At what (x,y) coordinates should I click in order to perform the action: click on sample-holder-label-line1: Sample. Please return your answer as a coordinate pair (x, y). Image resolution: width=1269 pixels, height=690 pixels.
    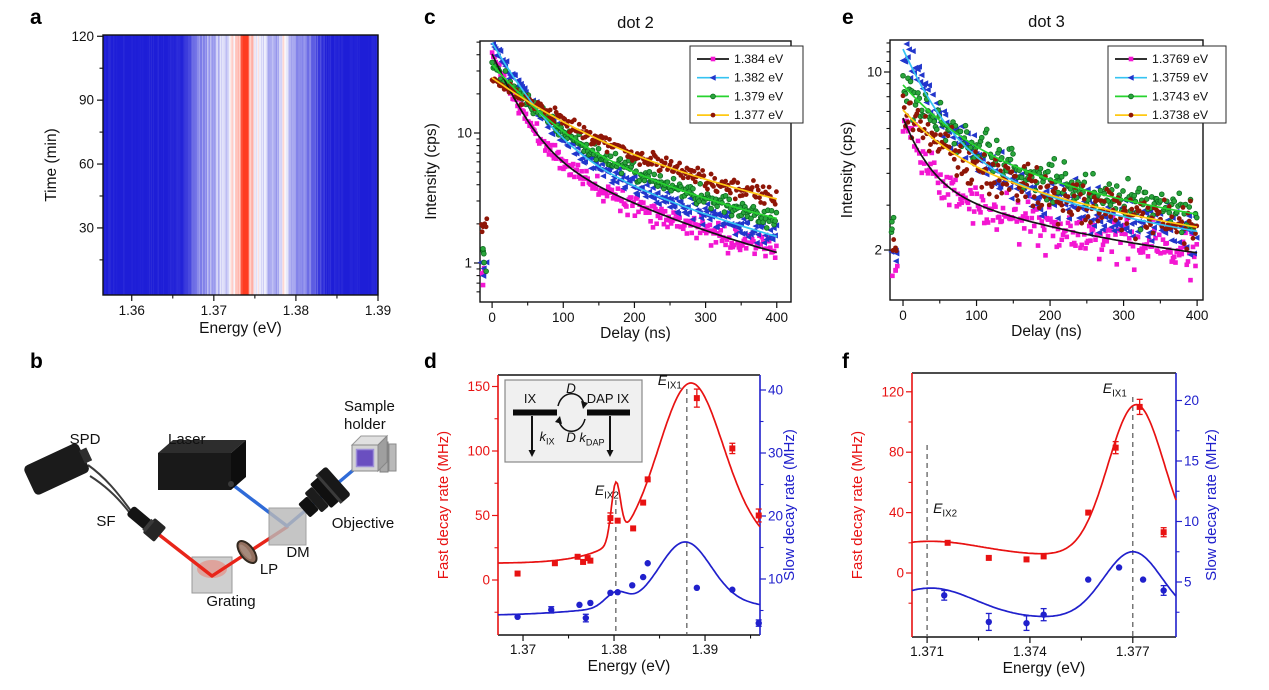
    Looking at the image, I should click on (369, 406).